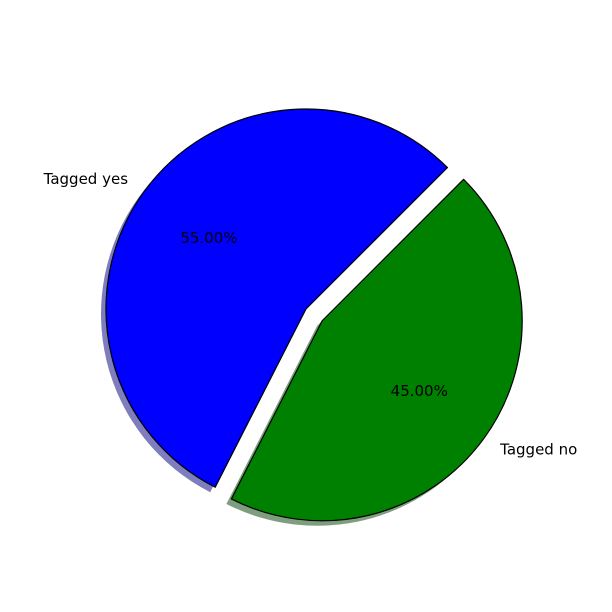  Describe the element at coordinates (419, 391) in the screenshot. I see `slice-percent-tagged-no: 45.00%` at that location.